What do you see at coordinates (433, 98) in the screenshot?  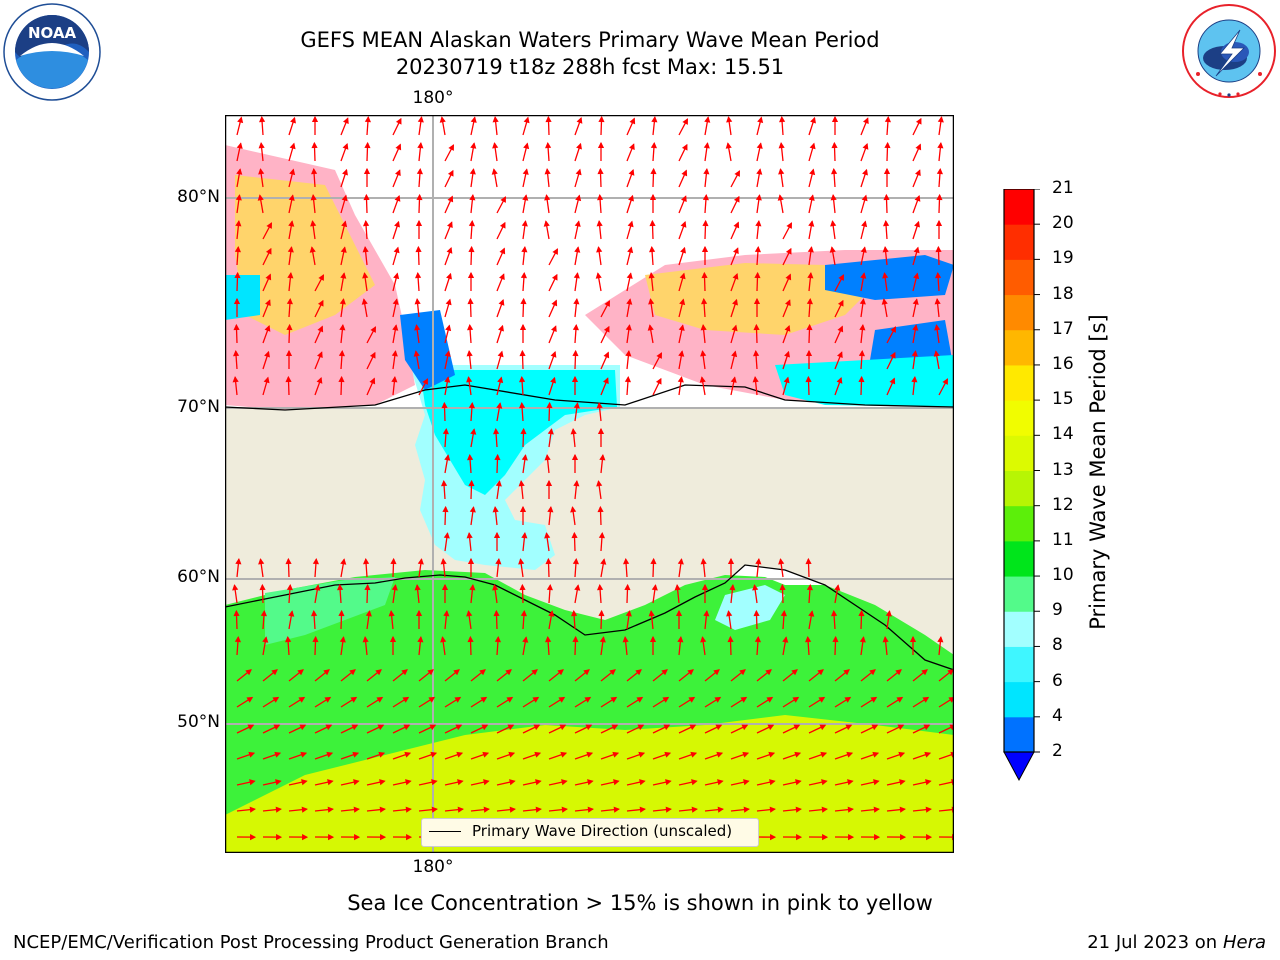 I see `lon-label-top: 180°` at bounding box center [433, 98].